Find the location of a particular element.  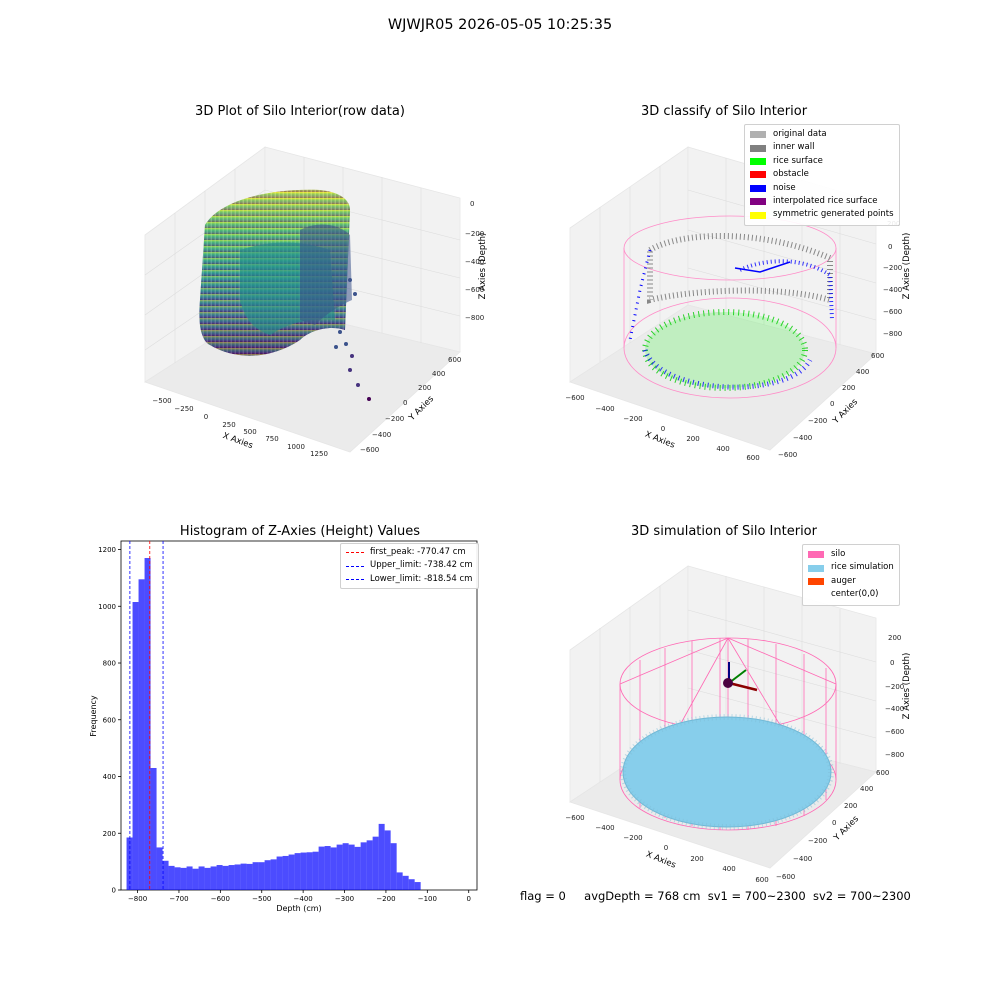

legend-item: silo is located at coordinates (851, 554).